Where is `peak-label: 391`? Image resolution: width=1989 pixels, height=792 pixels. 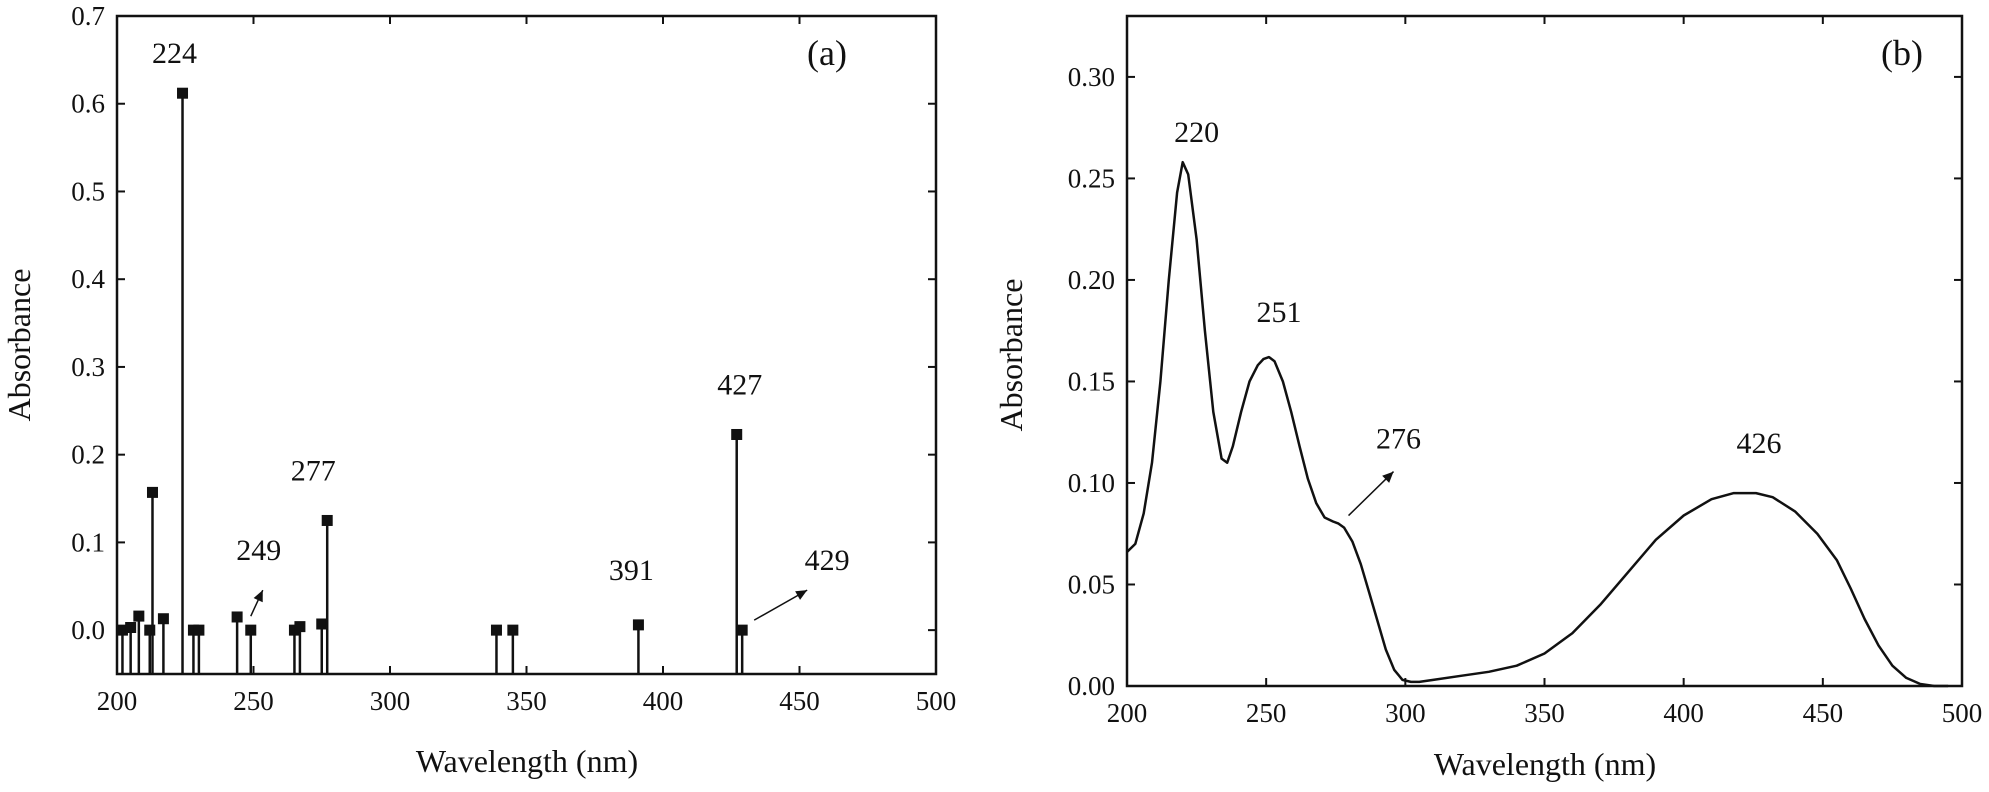 peak-label: 391 is located at coordinates (631, 570).